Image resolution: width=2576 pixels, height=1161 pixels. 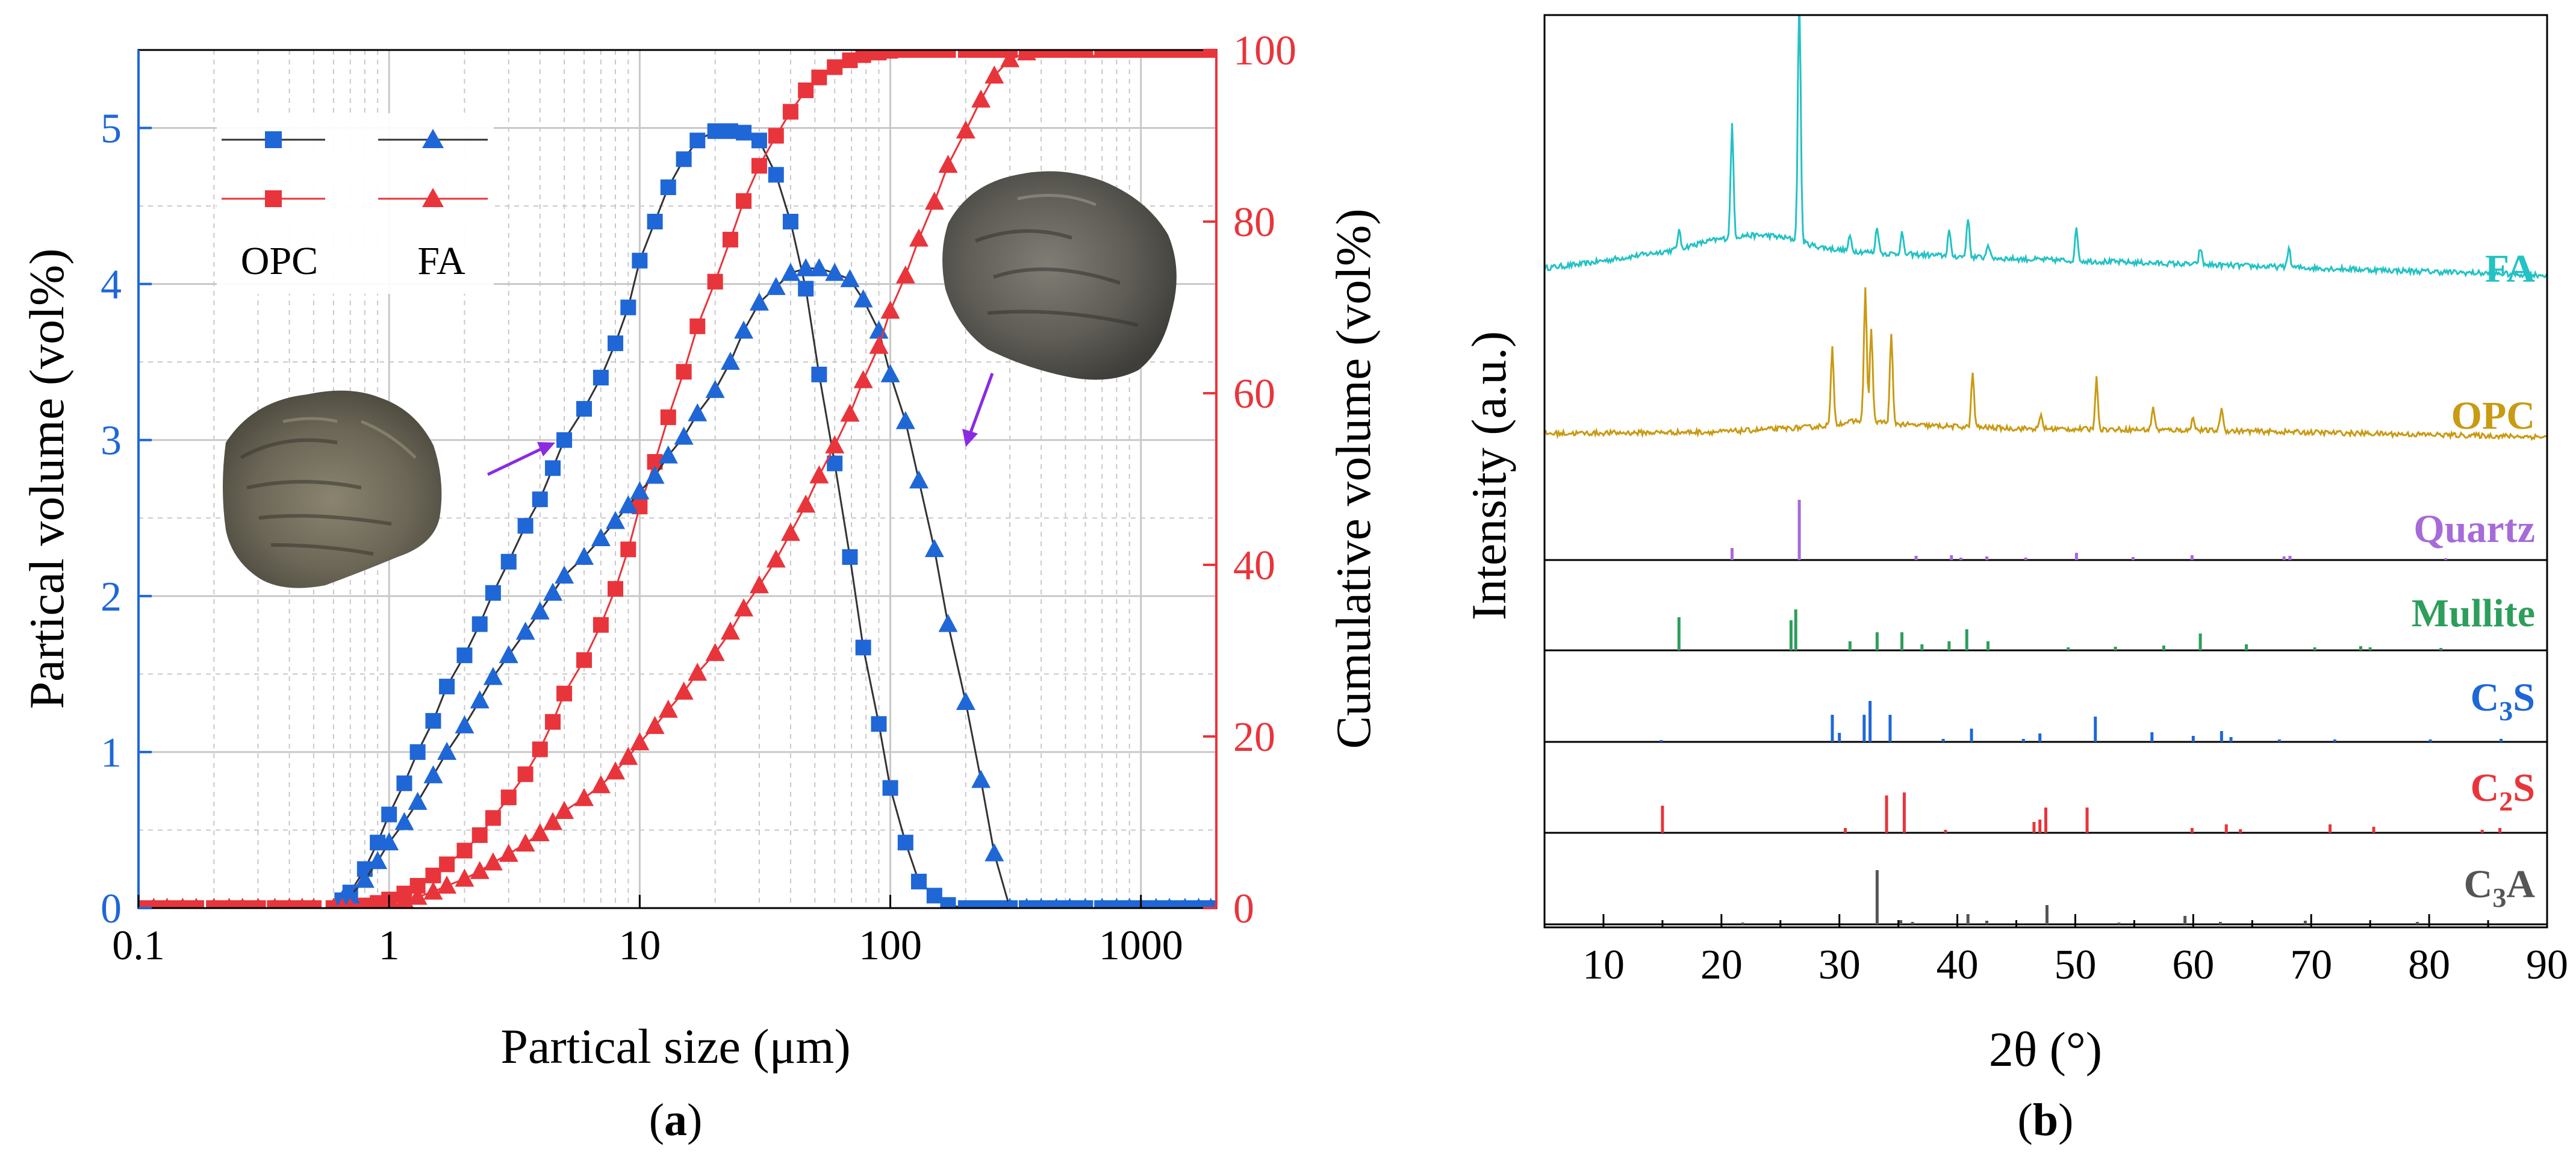 I want to click on panel-b-y-axis-label: Intensity (a.u.), so click(x=1488, y=475).